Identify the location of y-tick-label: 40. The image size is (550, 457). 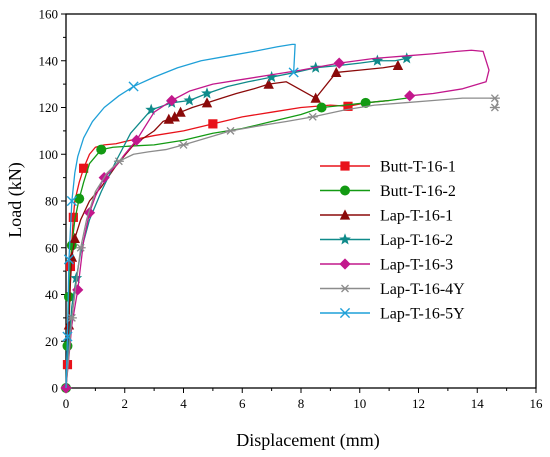
(51, 294).